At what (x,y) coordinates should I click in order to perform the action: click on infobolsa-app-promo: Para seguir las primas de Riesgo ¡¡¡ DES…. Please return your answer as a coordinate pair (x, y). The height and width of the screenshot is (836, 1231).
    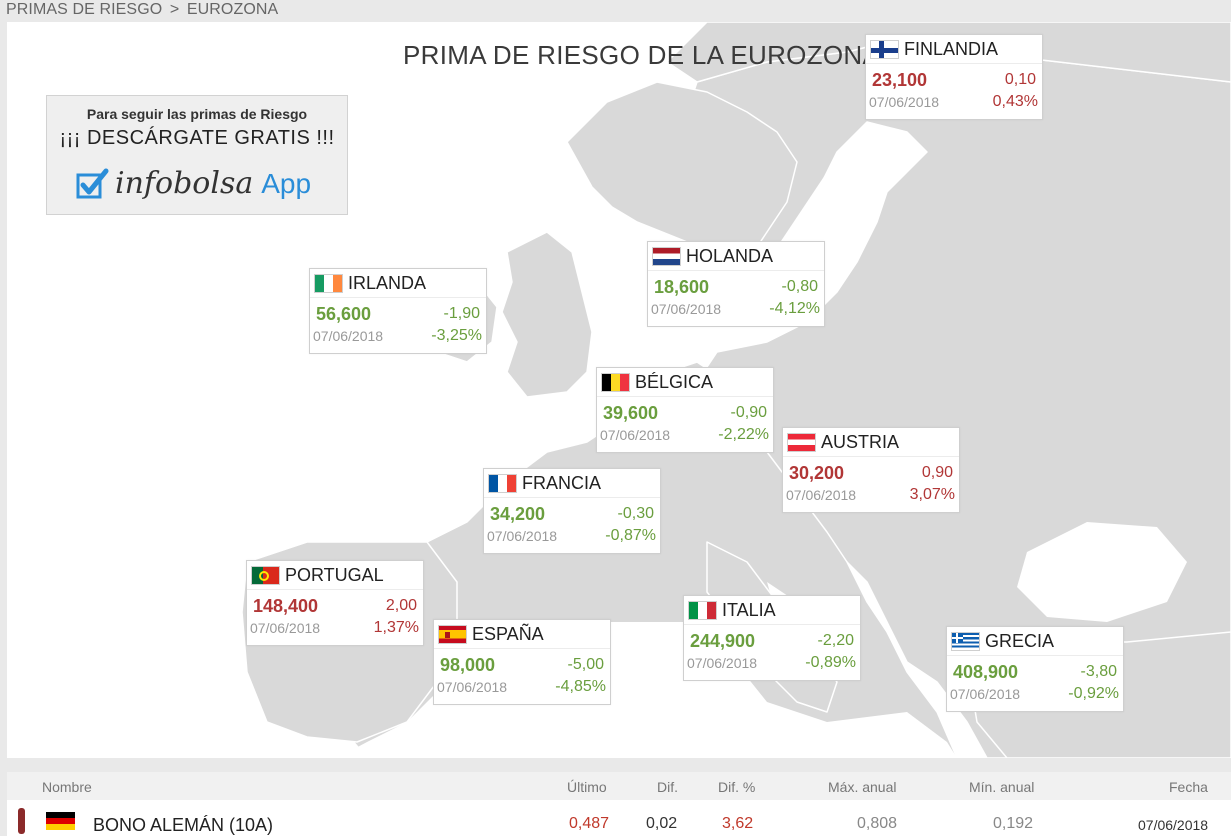
    Looking at the image, I should click on (197, 155).